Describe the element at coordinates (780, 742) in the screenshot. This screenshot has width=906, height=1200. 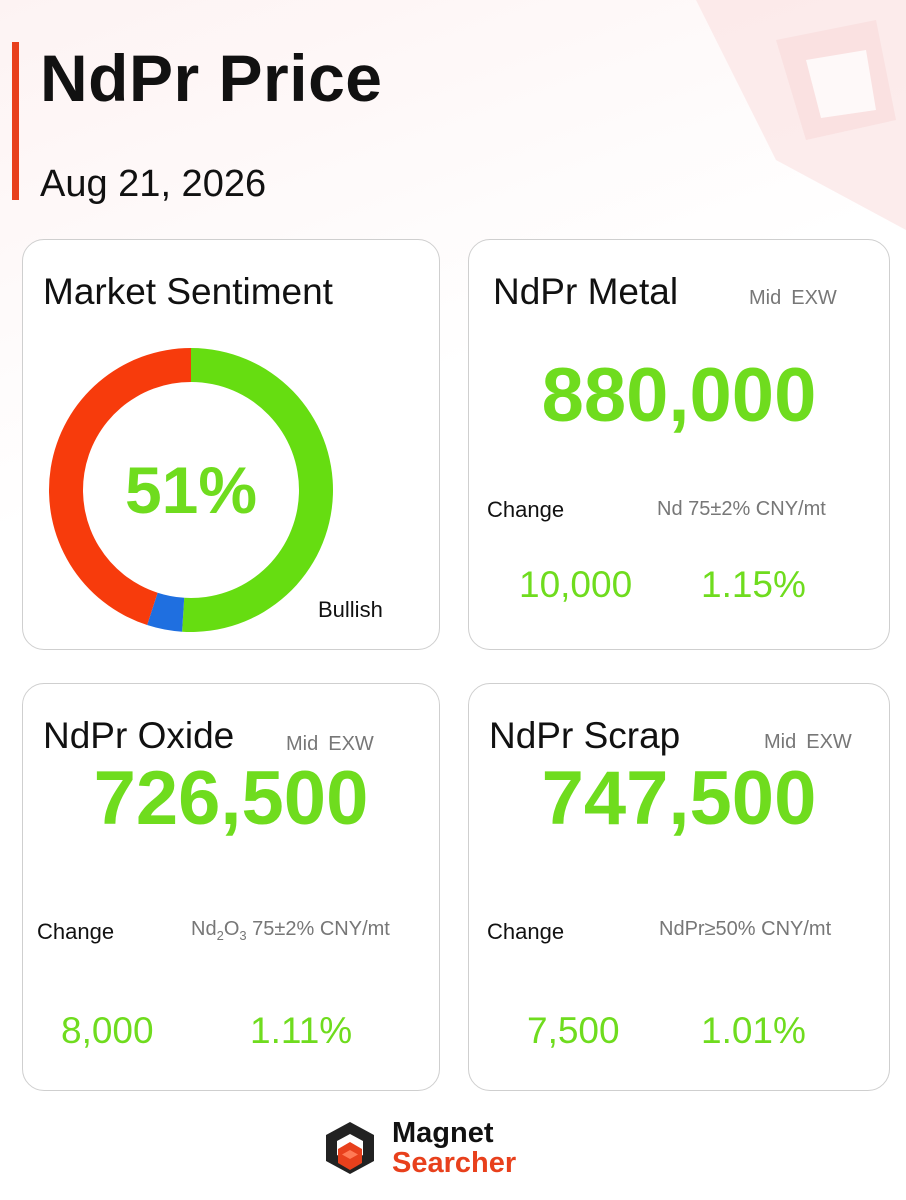
I see `scrap-mid-label: Mid` at that location.